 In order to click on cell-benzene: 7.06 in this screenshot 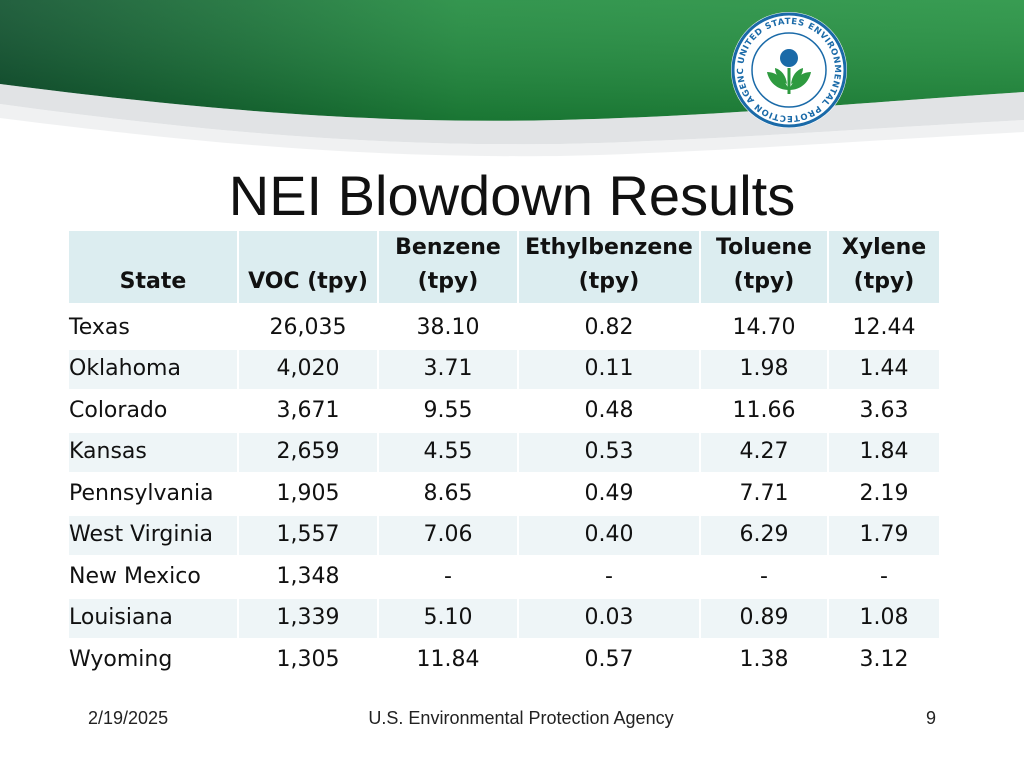, I will do `click(448, 535)`.